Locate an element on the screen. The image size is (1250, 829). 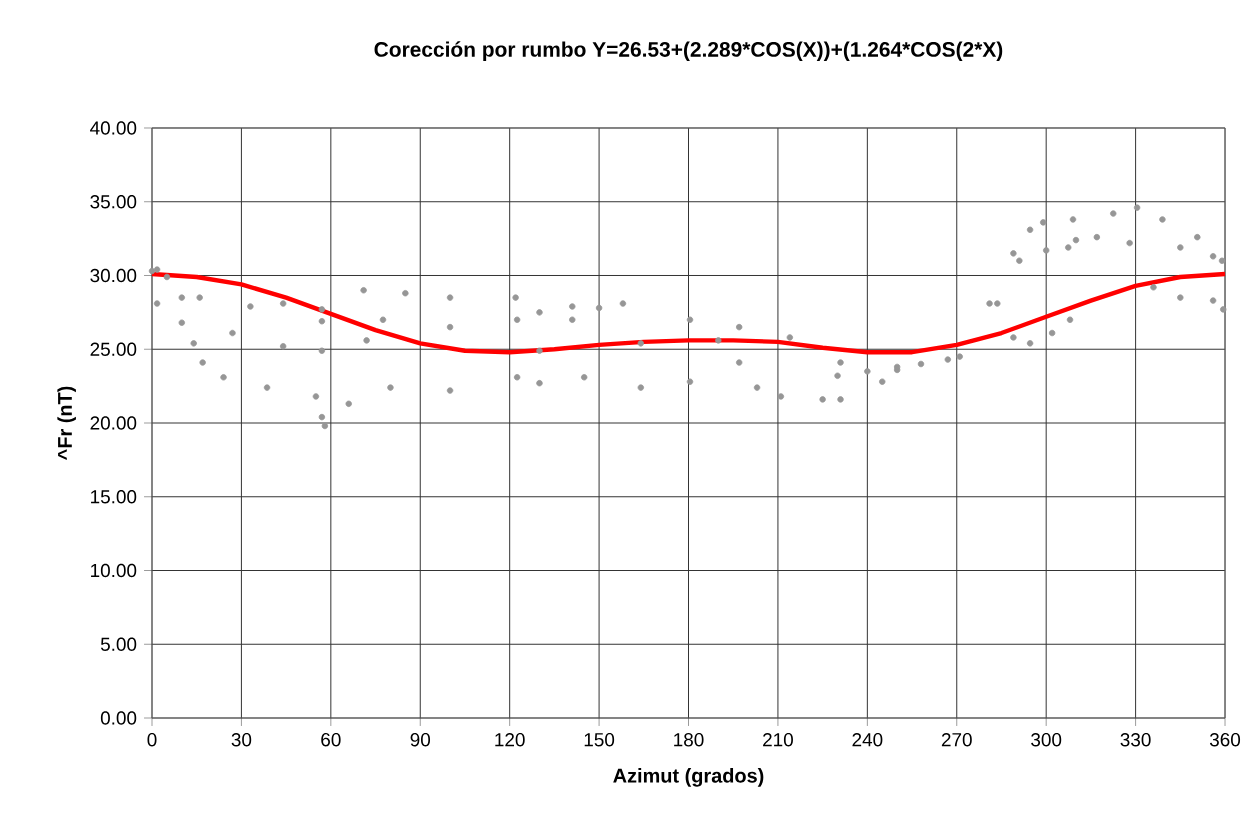
x-tick-label: 240 is located at coordinates (867, 740).